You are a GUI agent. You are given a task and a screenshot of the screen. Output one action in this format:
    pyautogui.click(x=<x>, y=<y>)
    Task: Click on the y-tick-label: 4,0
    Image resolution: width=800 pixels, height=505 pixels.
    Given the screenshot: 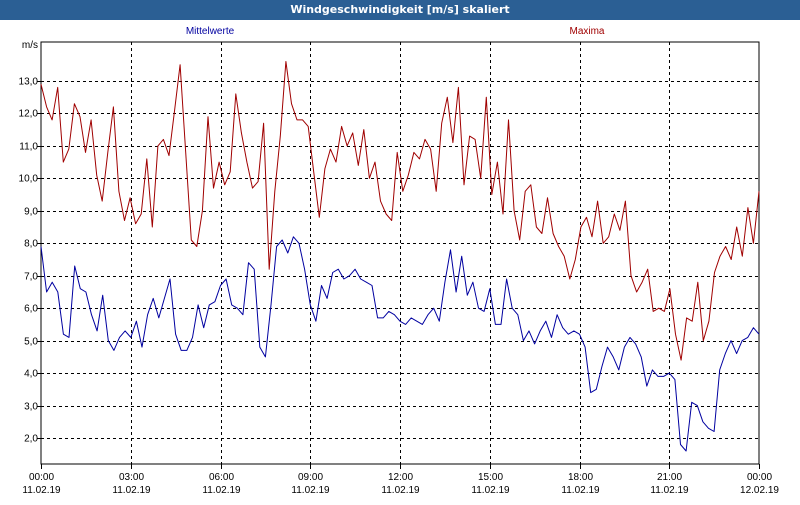 What is the action you would take?
    pyautogui.click(x=31, y=374)
    